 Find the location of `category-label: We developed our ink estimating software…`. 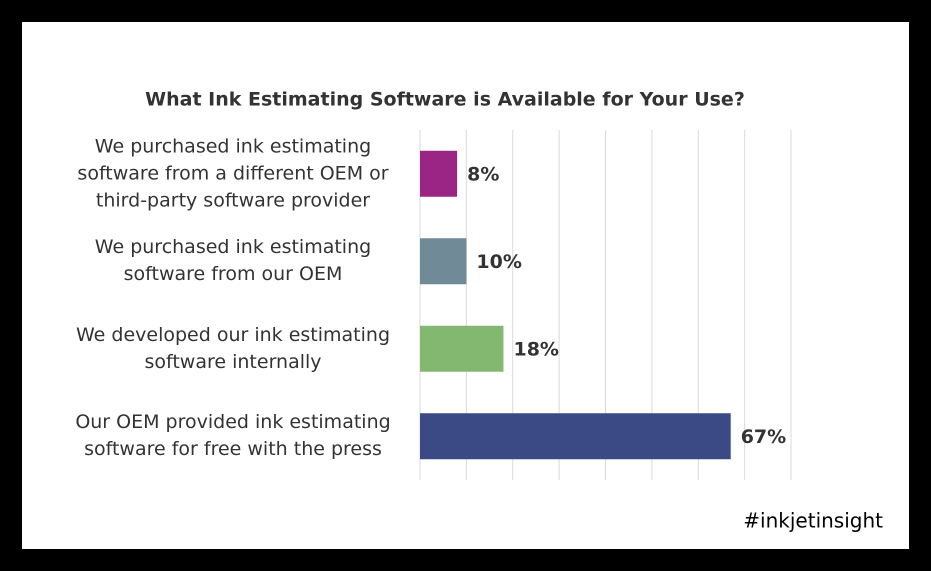

category-label: We developed our ink estimating software… is located at coordinates (233, 348).